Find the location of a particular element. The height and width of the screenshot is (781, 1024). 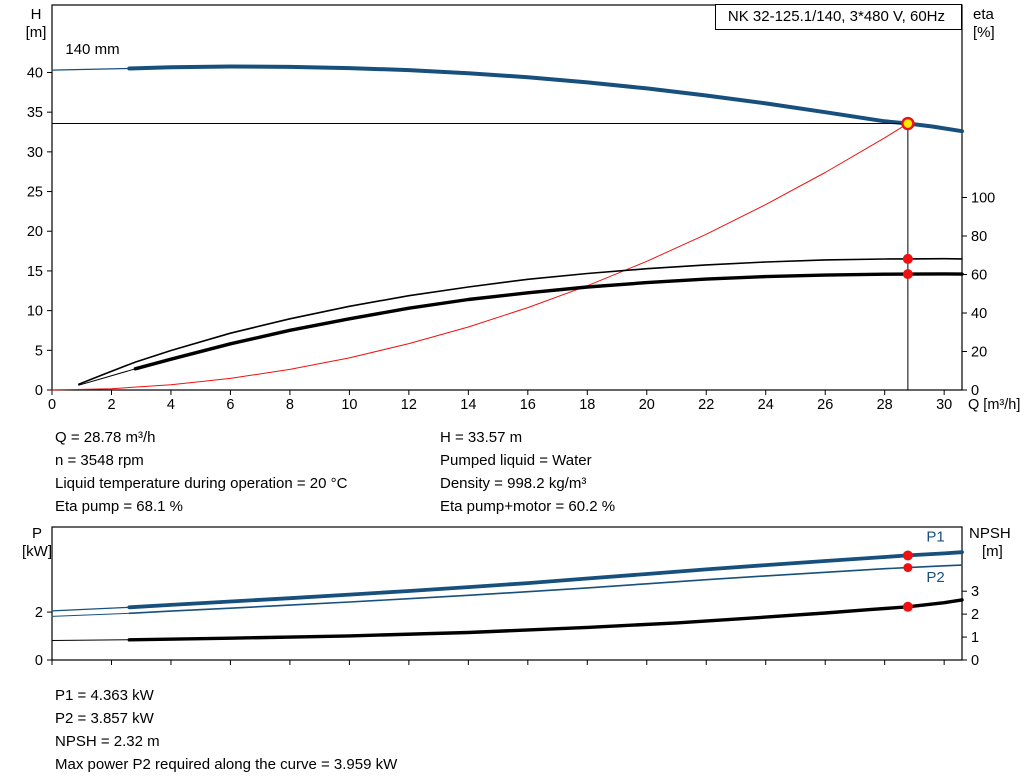

hq-eta-chart-yright-unit: [%] is located at coordinates (984, 32).